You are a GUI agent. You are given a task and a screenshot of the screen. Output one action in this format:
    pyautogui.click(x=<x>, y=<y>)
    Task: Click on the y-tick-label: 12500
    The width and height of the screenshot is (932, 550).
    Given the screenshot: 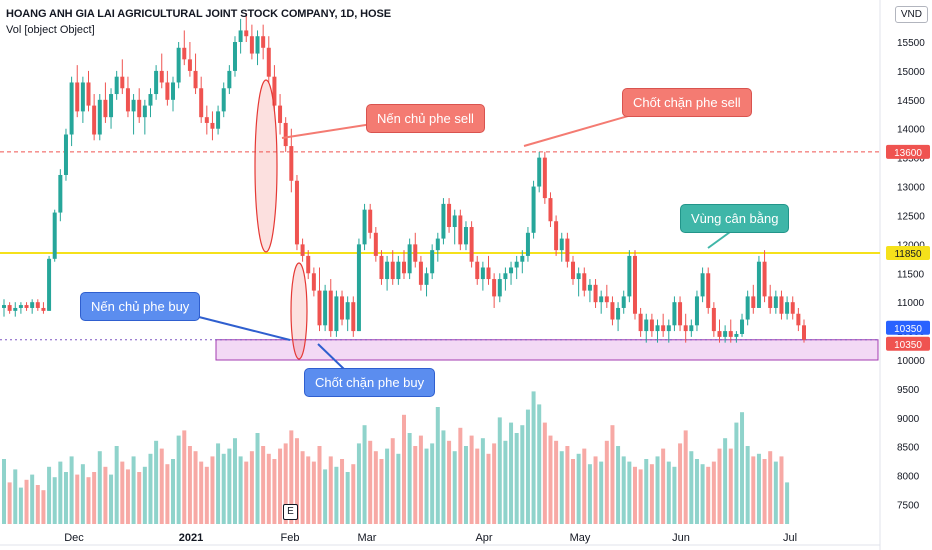 What is the action you would take?
    pyautogui.click(x=911, y=216)
    